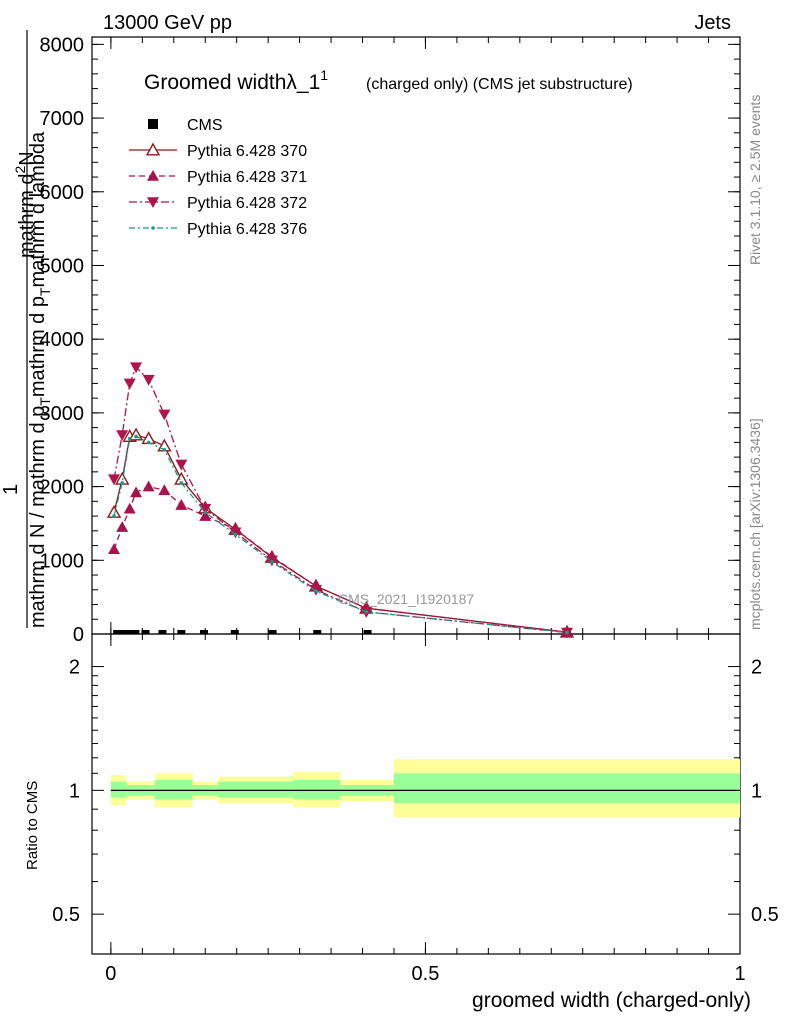 This screenshot has height=1024, width=786. I want to click on legend-entry: Pythia 6.428 372, so click(218, 203).